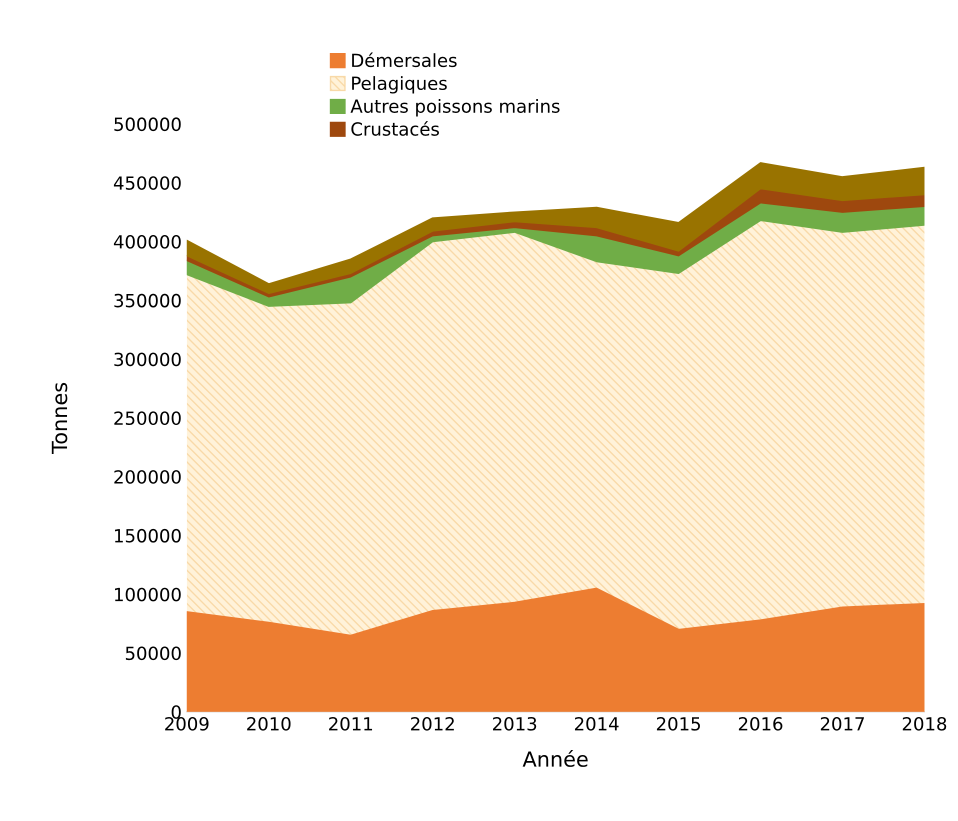 The height and width of the screenshot is (821, 958). Describe the element at coordinates (147, 183) in the screenshot. I see `y-tick-label: 450000` at that location.